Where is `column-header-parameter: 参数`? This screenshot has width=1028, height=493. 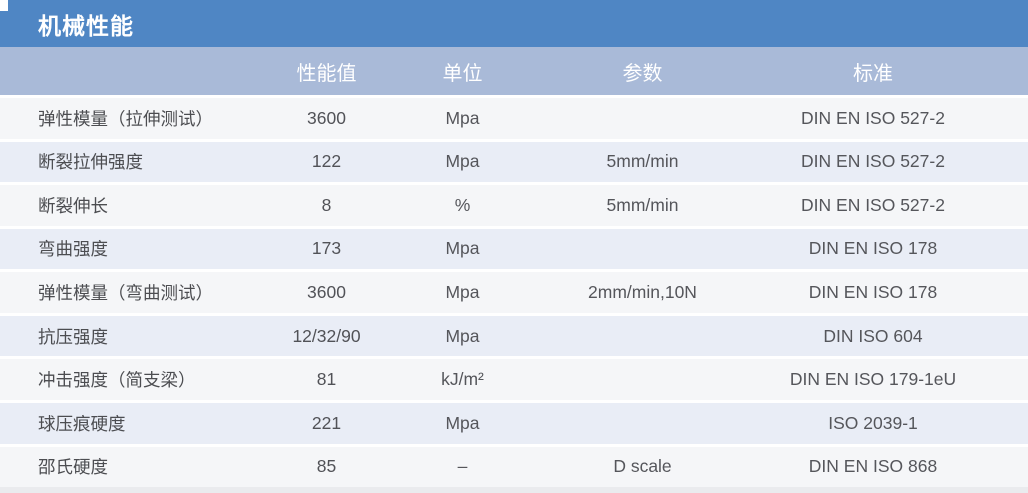
column-header-parameter: 参数 is located at coordinates (642, 73).